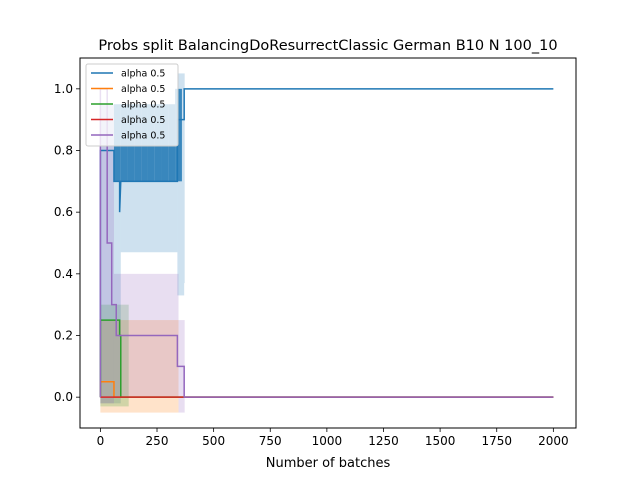 This screenshot has height=480, width=640. Describe the element at coordinates (143, 120) in the screenshot. I see `legend-label-3: alpha 0.5` at that location.